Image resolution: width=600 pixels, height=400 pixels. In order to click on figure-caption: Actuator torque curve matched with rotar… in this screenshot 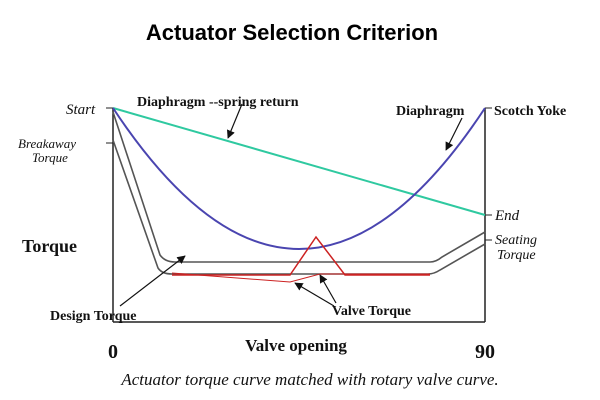, I will do `click(309, 379)`.